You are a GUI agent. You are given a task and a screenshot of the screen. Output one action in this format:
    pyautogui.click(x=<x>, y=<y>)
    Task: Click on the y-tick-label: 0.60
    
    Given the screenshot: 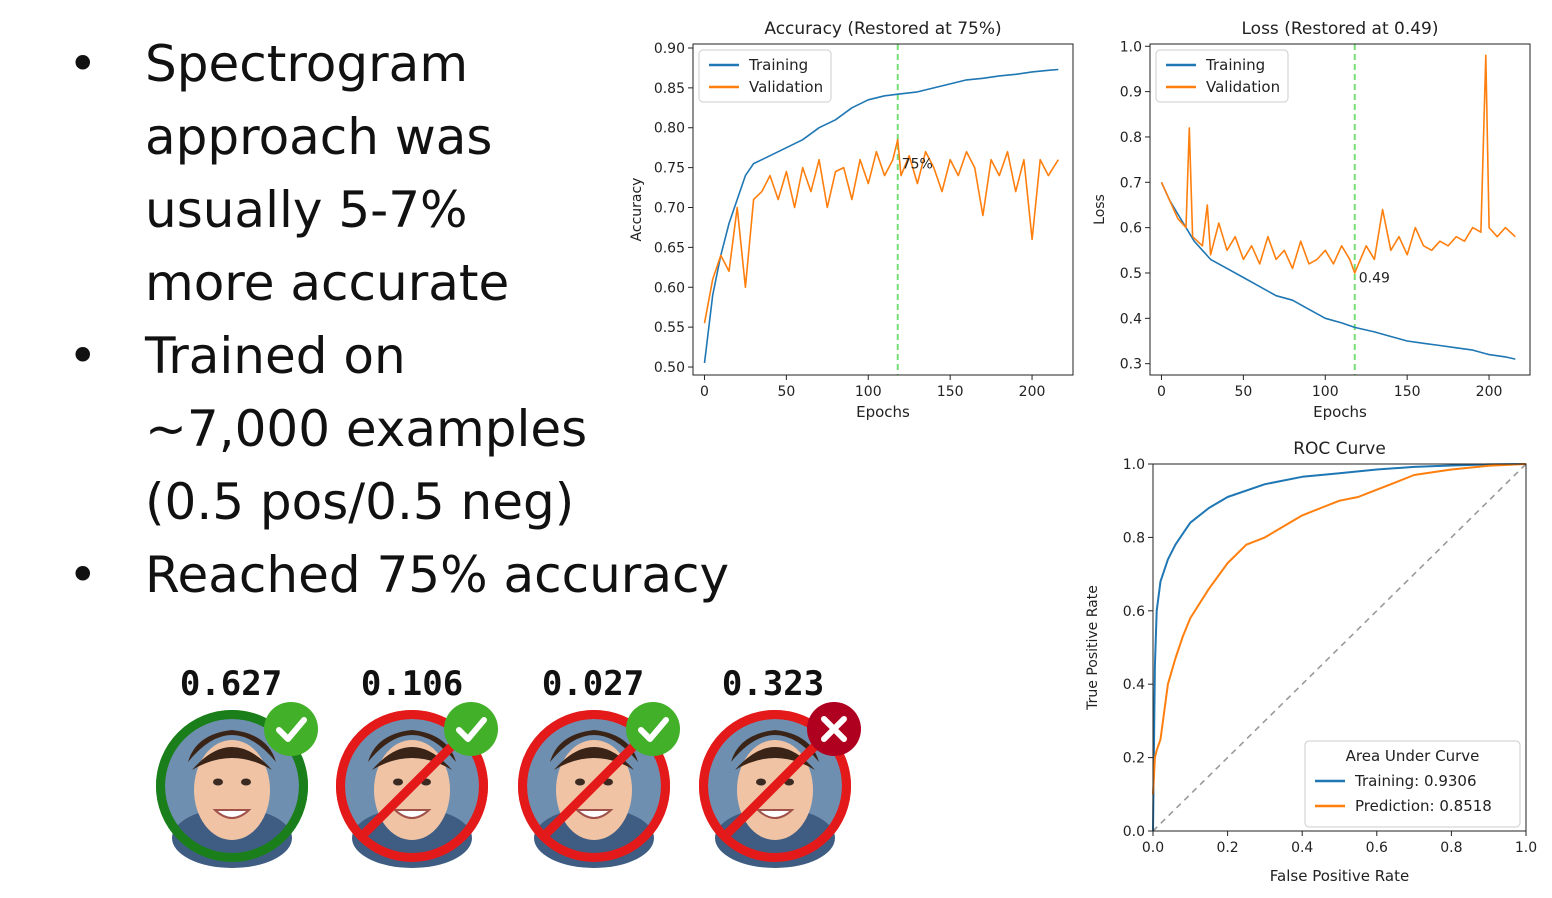 What is the action you would take?
    pyautogui.click(x=669, y=288)
    